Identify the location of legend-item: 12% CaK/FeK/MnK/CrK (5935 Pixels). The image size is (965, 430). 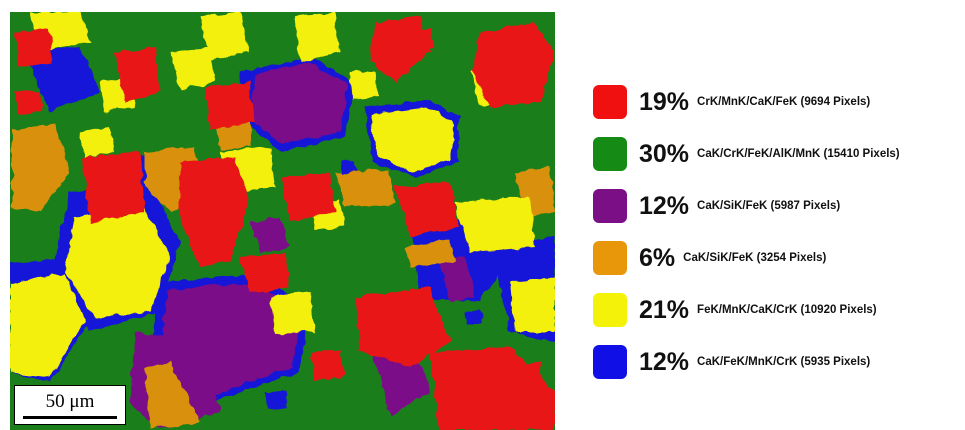
(779, 362).